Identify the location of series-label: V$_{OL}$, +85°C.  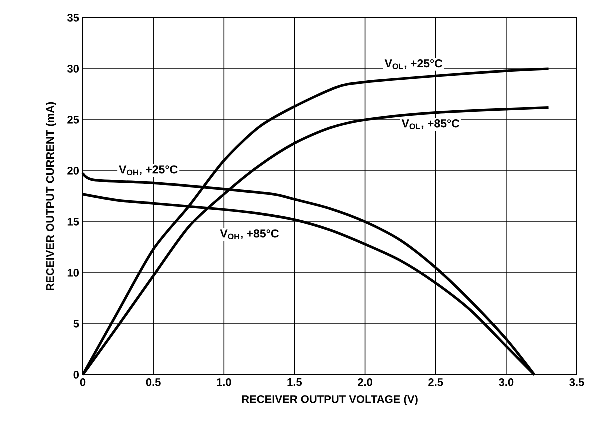
(431, 125).